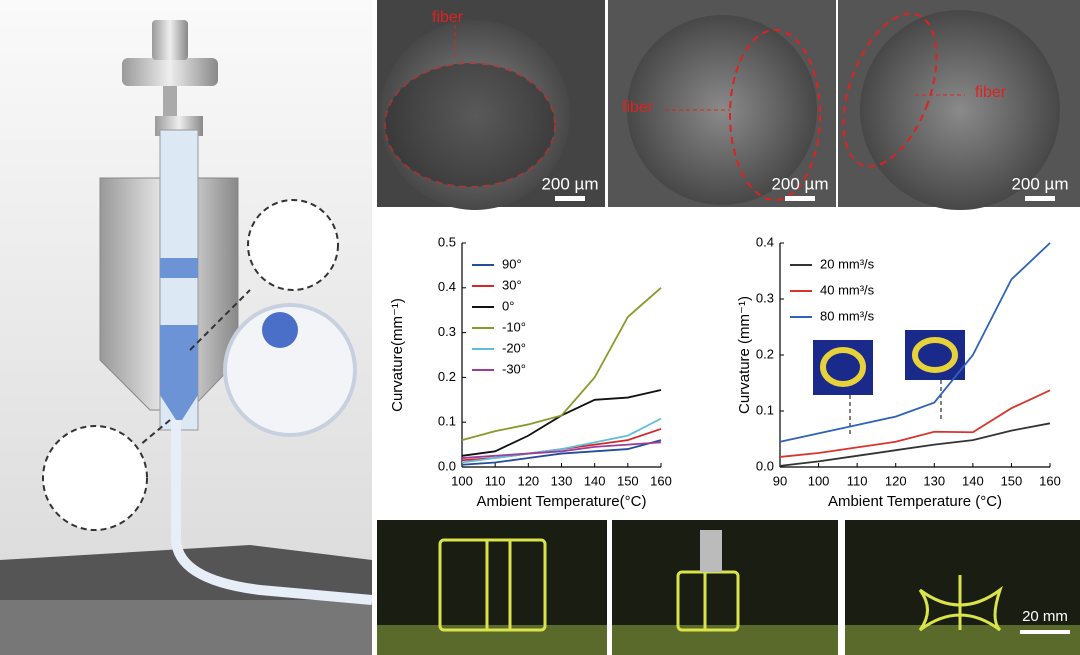 The width and height of the screenshot is (1080, 655). I want to click on x-axis-label: Ambient Temperature(°C), so click(562, 501).